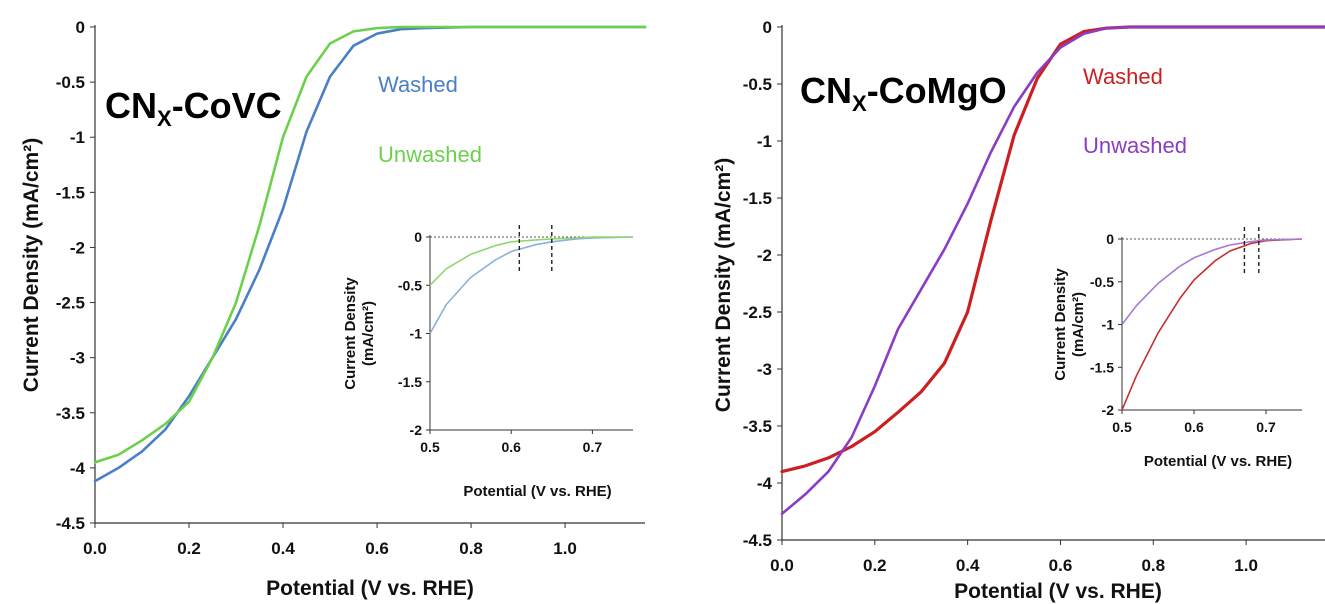 The height and width of the screenshot is (604, 1325). I want to click on title-rest: -CoVC, so click(227, 105).